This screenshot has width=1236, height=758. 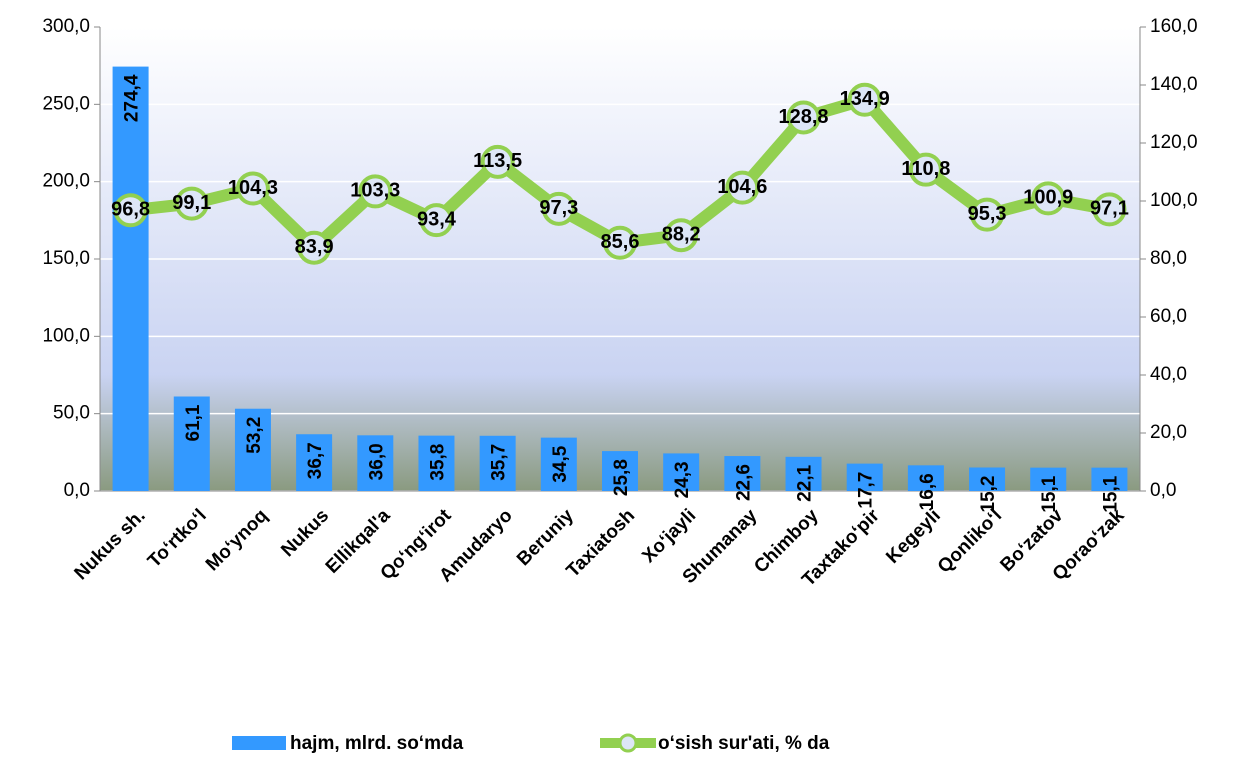 I want to click on x-tick-label: Kegeyli, so click(x=913, y=536).